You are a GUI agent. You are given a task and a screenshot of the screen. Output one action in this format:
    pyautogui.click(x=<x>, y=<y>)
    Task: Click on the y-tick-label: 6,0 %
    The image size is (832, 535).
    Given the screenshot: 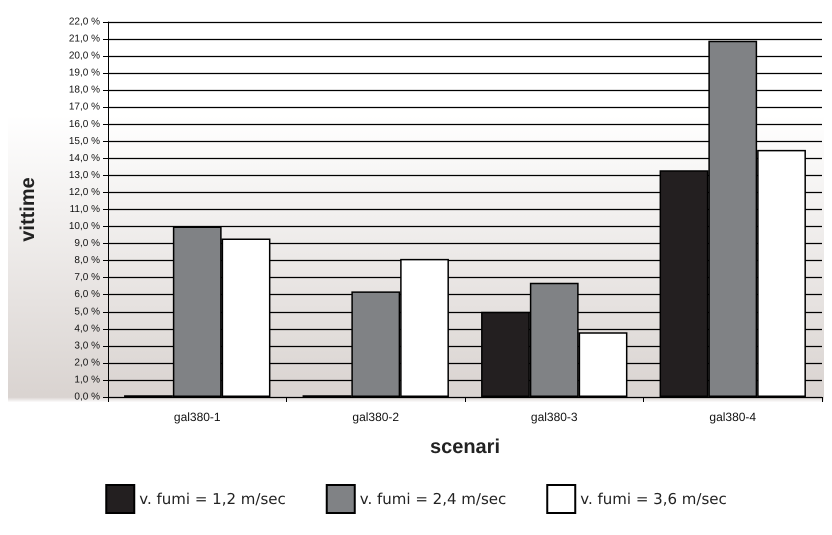 What is the action you would take?
    pyautogui.click(x=87, y=294)
    